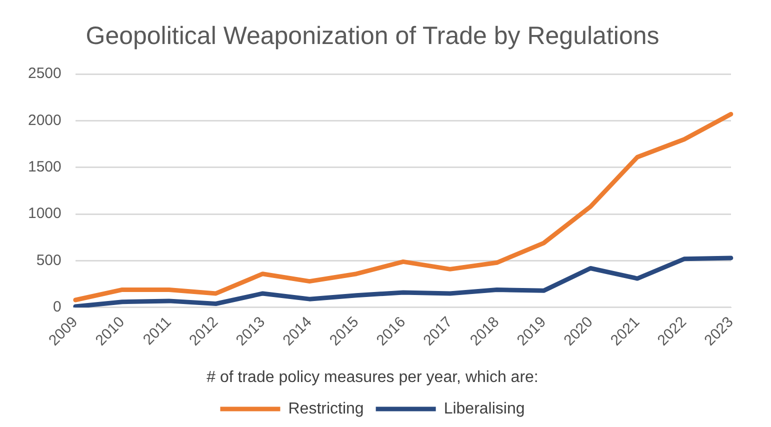 Image resolution: width=771 pixels, height=427 pixels. Describe the element at coordinates (45, 73) in the screenshot. I see `y-tick-label: 2500` at that location.